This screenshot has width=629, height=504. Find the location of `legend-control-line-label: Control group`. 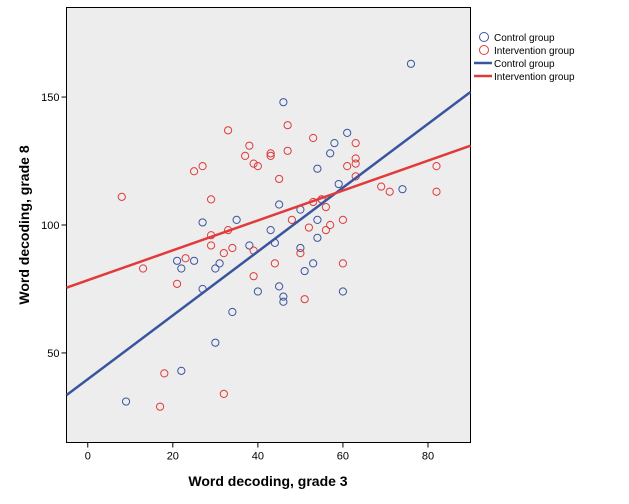

legend-control-line-label: Control group is located at coordinates (524, 64).